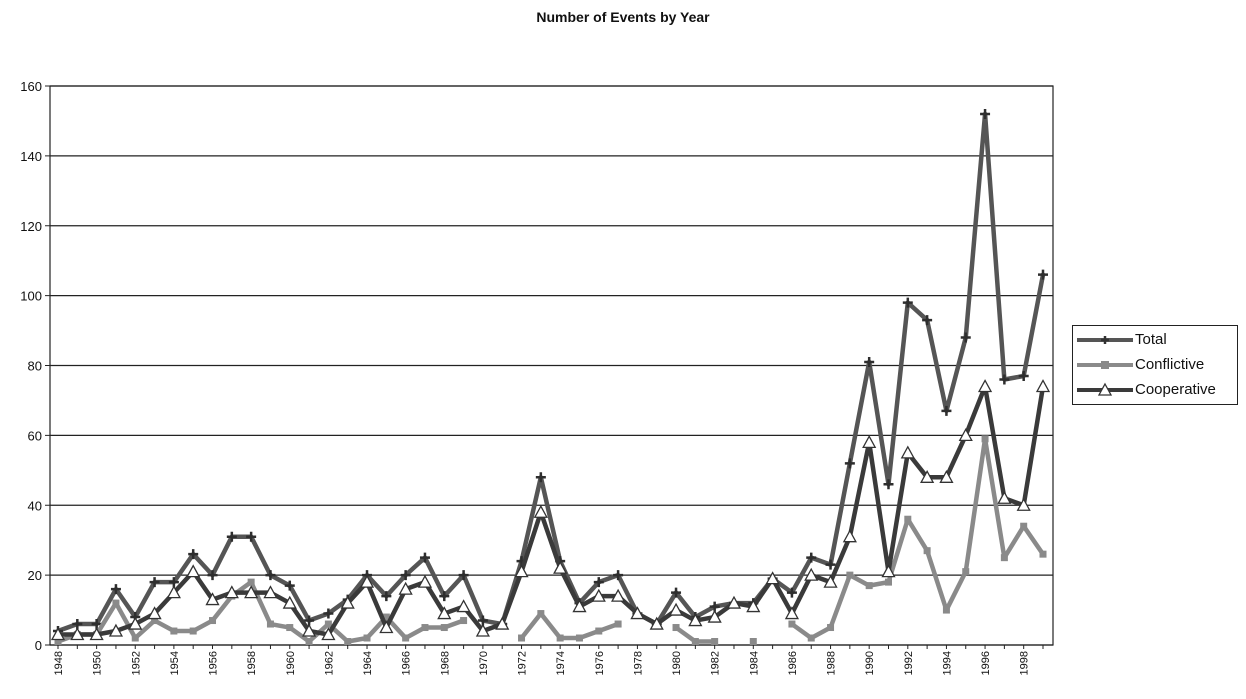 This screenshot has height=699, width=1246. Describe the element at coordinates (155, 621) in the screenshot. I see `point-conflictive-1953` at that location.